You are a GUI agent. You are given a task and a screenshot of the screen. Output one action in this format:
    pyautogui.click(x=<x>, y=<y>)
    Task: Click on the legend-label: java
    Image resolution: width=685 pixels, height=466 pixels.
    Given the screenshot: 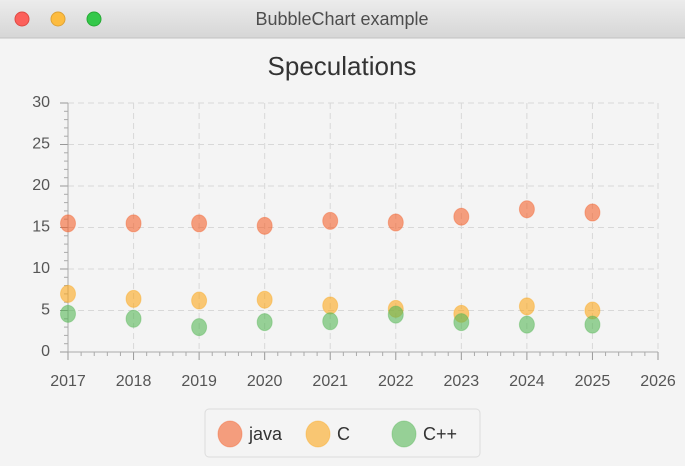 What is the action you would take?
    pyautogui.click(x=265, y=434)
    